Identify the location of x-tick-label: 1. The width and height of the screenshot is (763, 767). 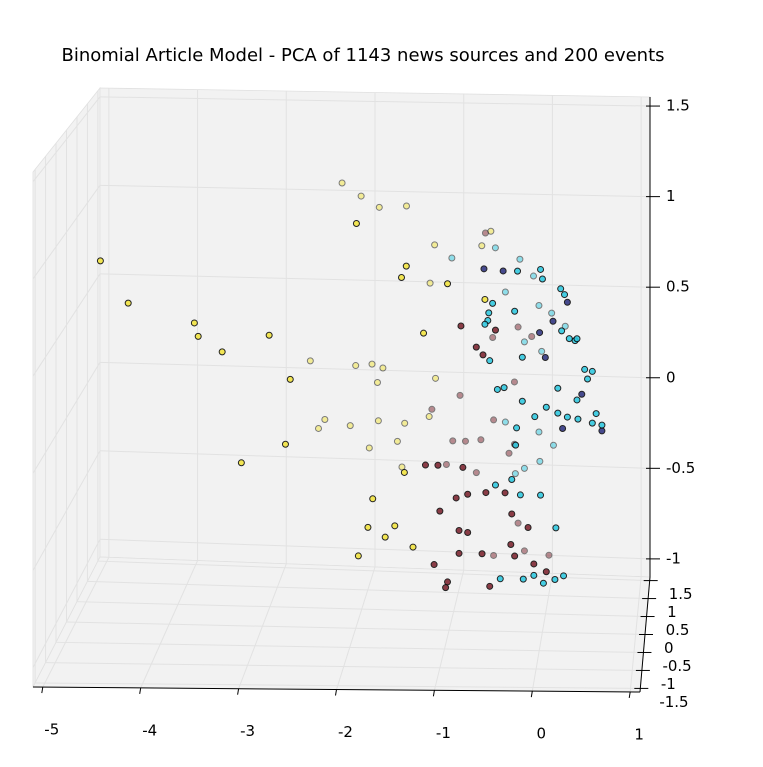
(639, 734).